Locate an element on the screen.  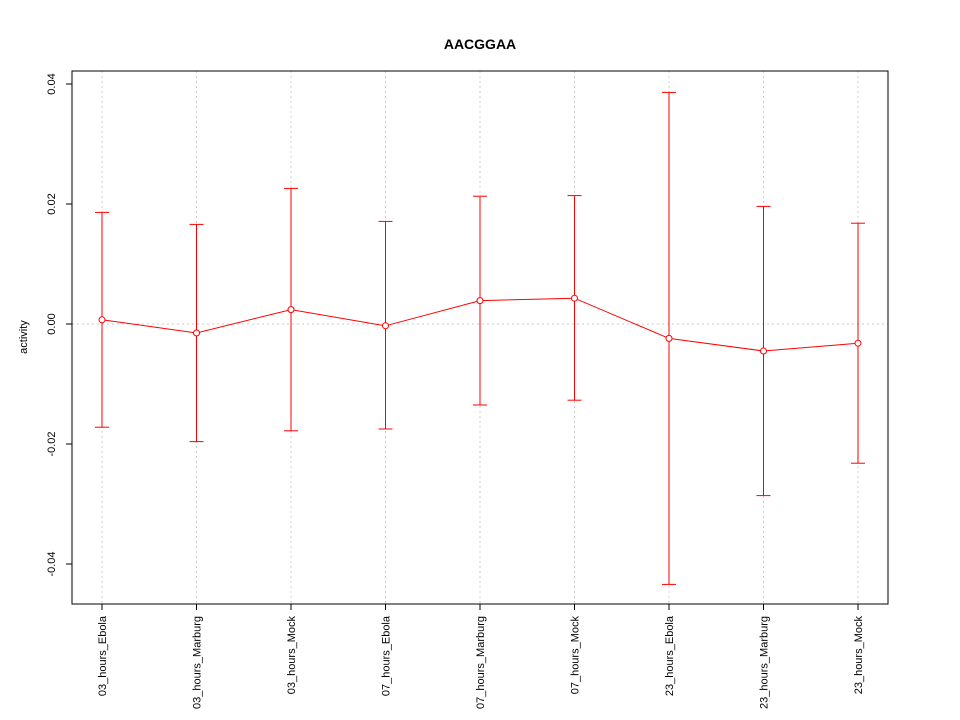
y-axis-label: activity is located at coordinates (24, 337).